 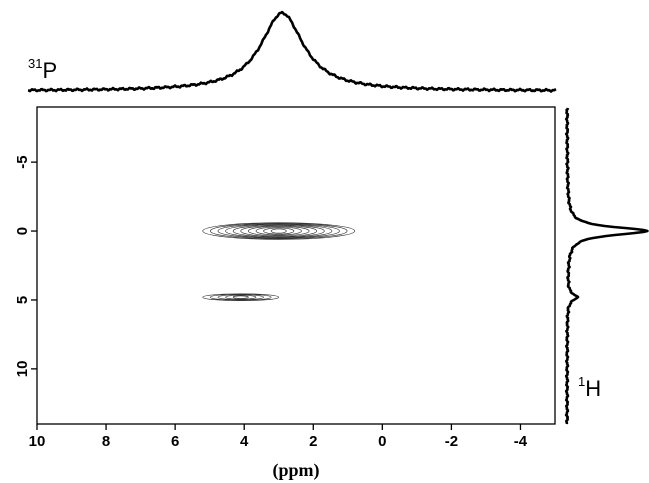 I want to click on x-tick-label: 0, so click(x=382, y=441).